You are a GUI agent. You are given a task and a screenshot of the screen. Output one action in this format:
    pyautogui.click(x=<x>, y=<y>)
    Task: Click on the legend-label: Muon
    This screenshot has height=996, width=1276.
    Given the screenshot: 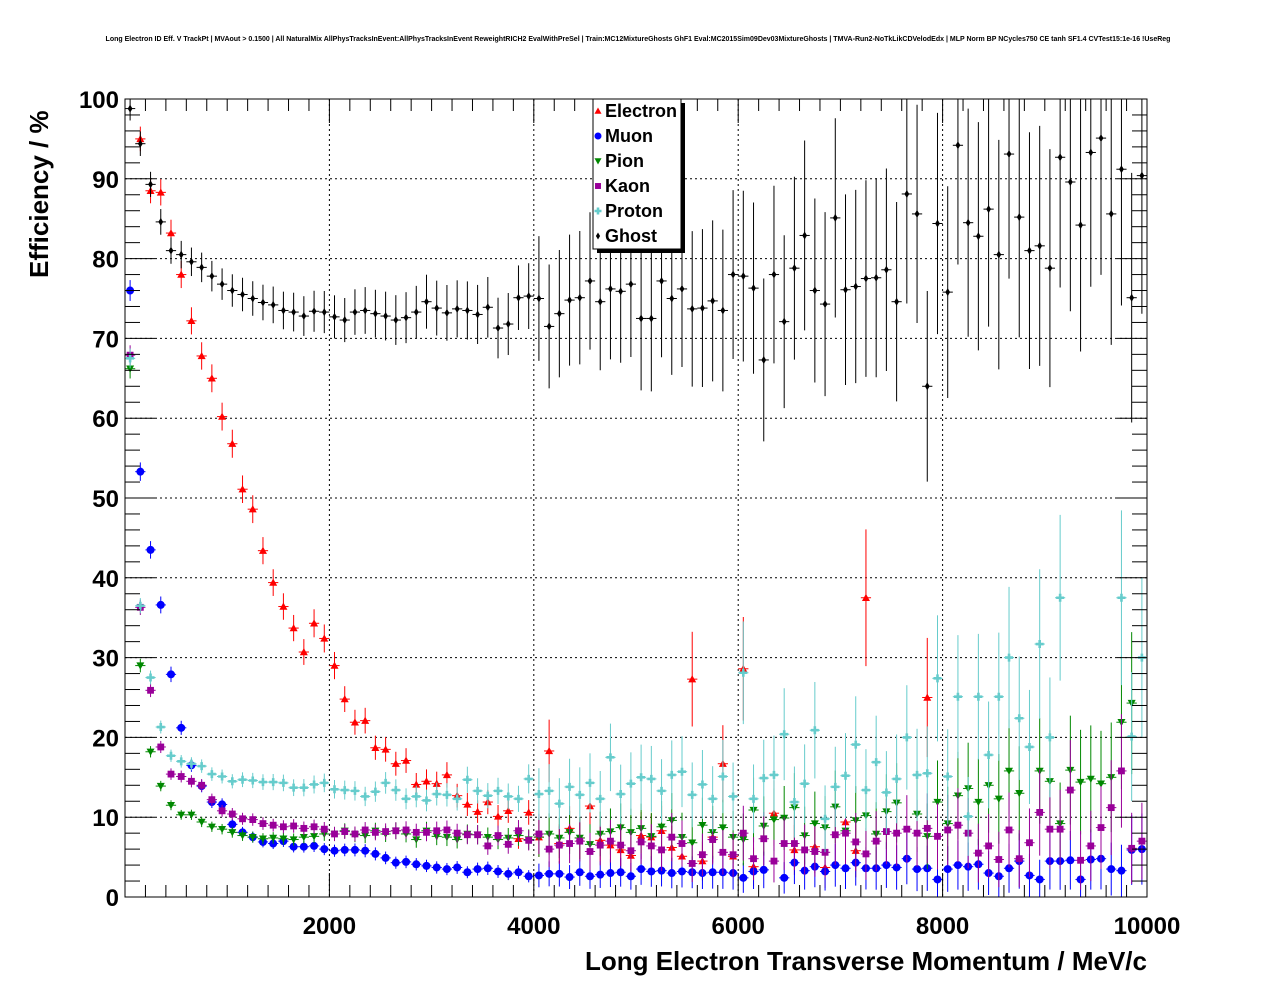 What is the action you would take?
    pyautogui.click(x=629, y=136)
    